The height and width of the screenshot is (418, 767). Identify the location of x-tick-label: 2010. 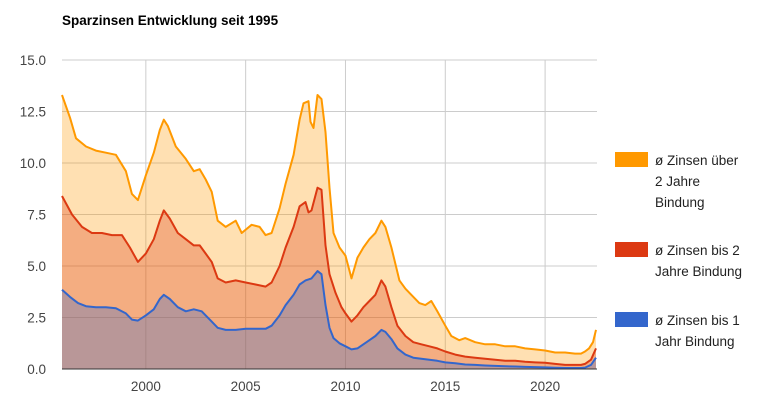
(345, 386).